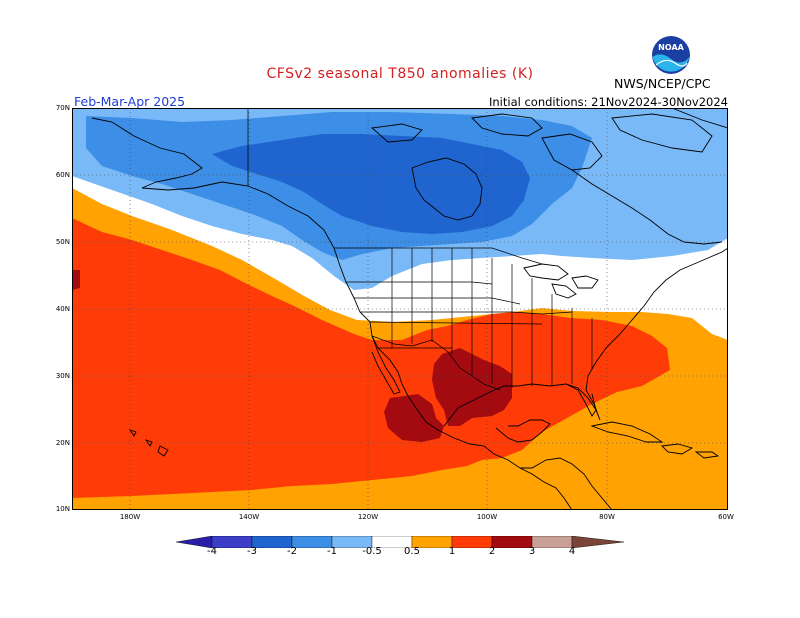  I want to click on anomaly-0.5-1-caribbean, so click(607, 434).